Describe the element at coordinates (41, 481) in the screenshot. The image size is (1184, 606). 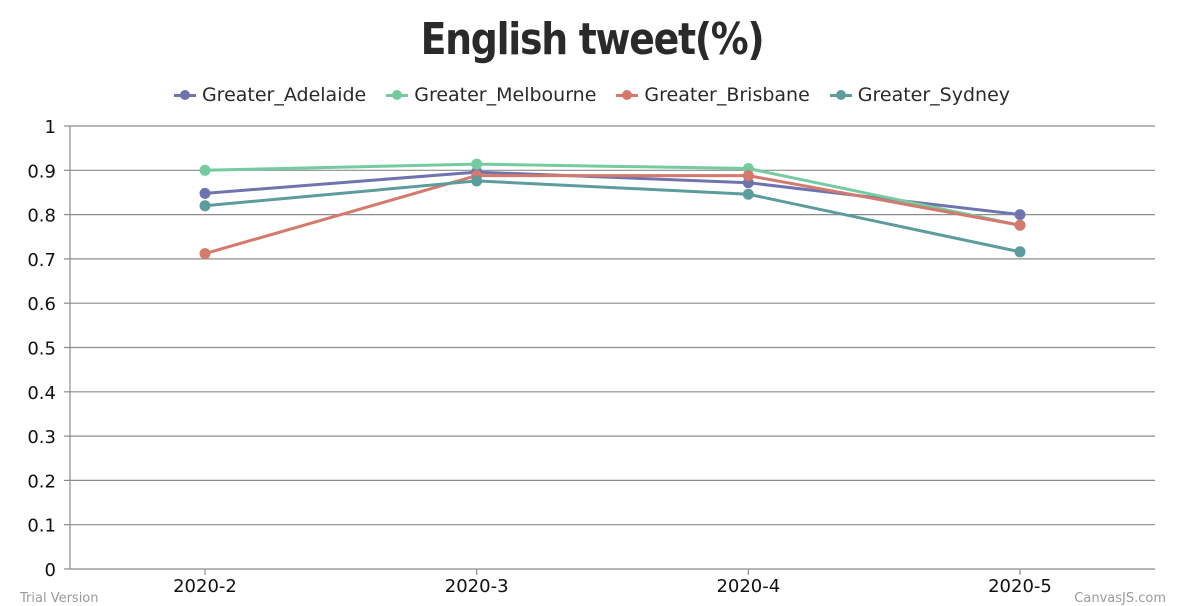
I see `y-tick-label: 0.2` at that location.